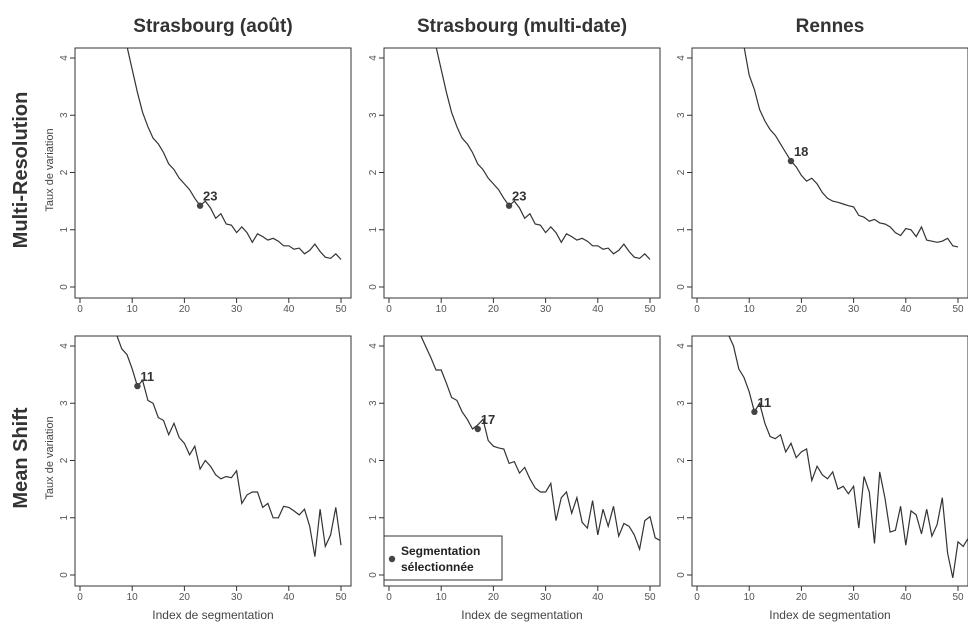 The width and height of the screenshot is (968, 628). I want to click on panel-2: 0 10 20 30 40 50 0 1 2 3 4, so click(514, 181).